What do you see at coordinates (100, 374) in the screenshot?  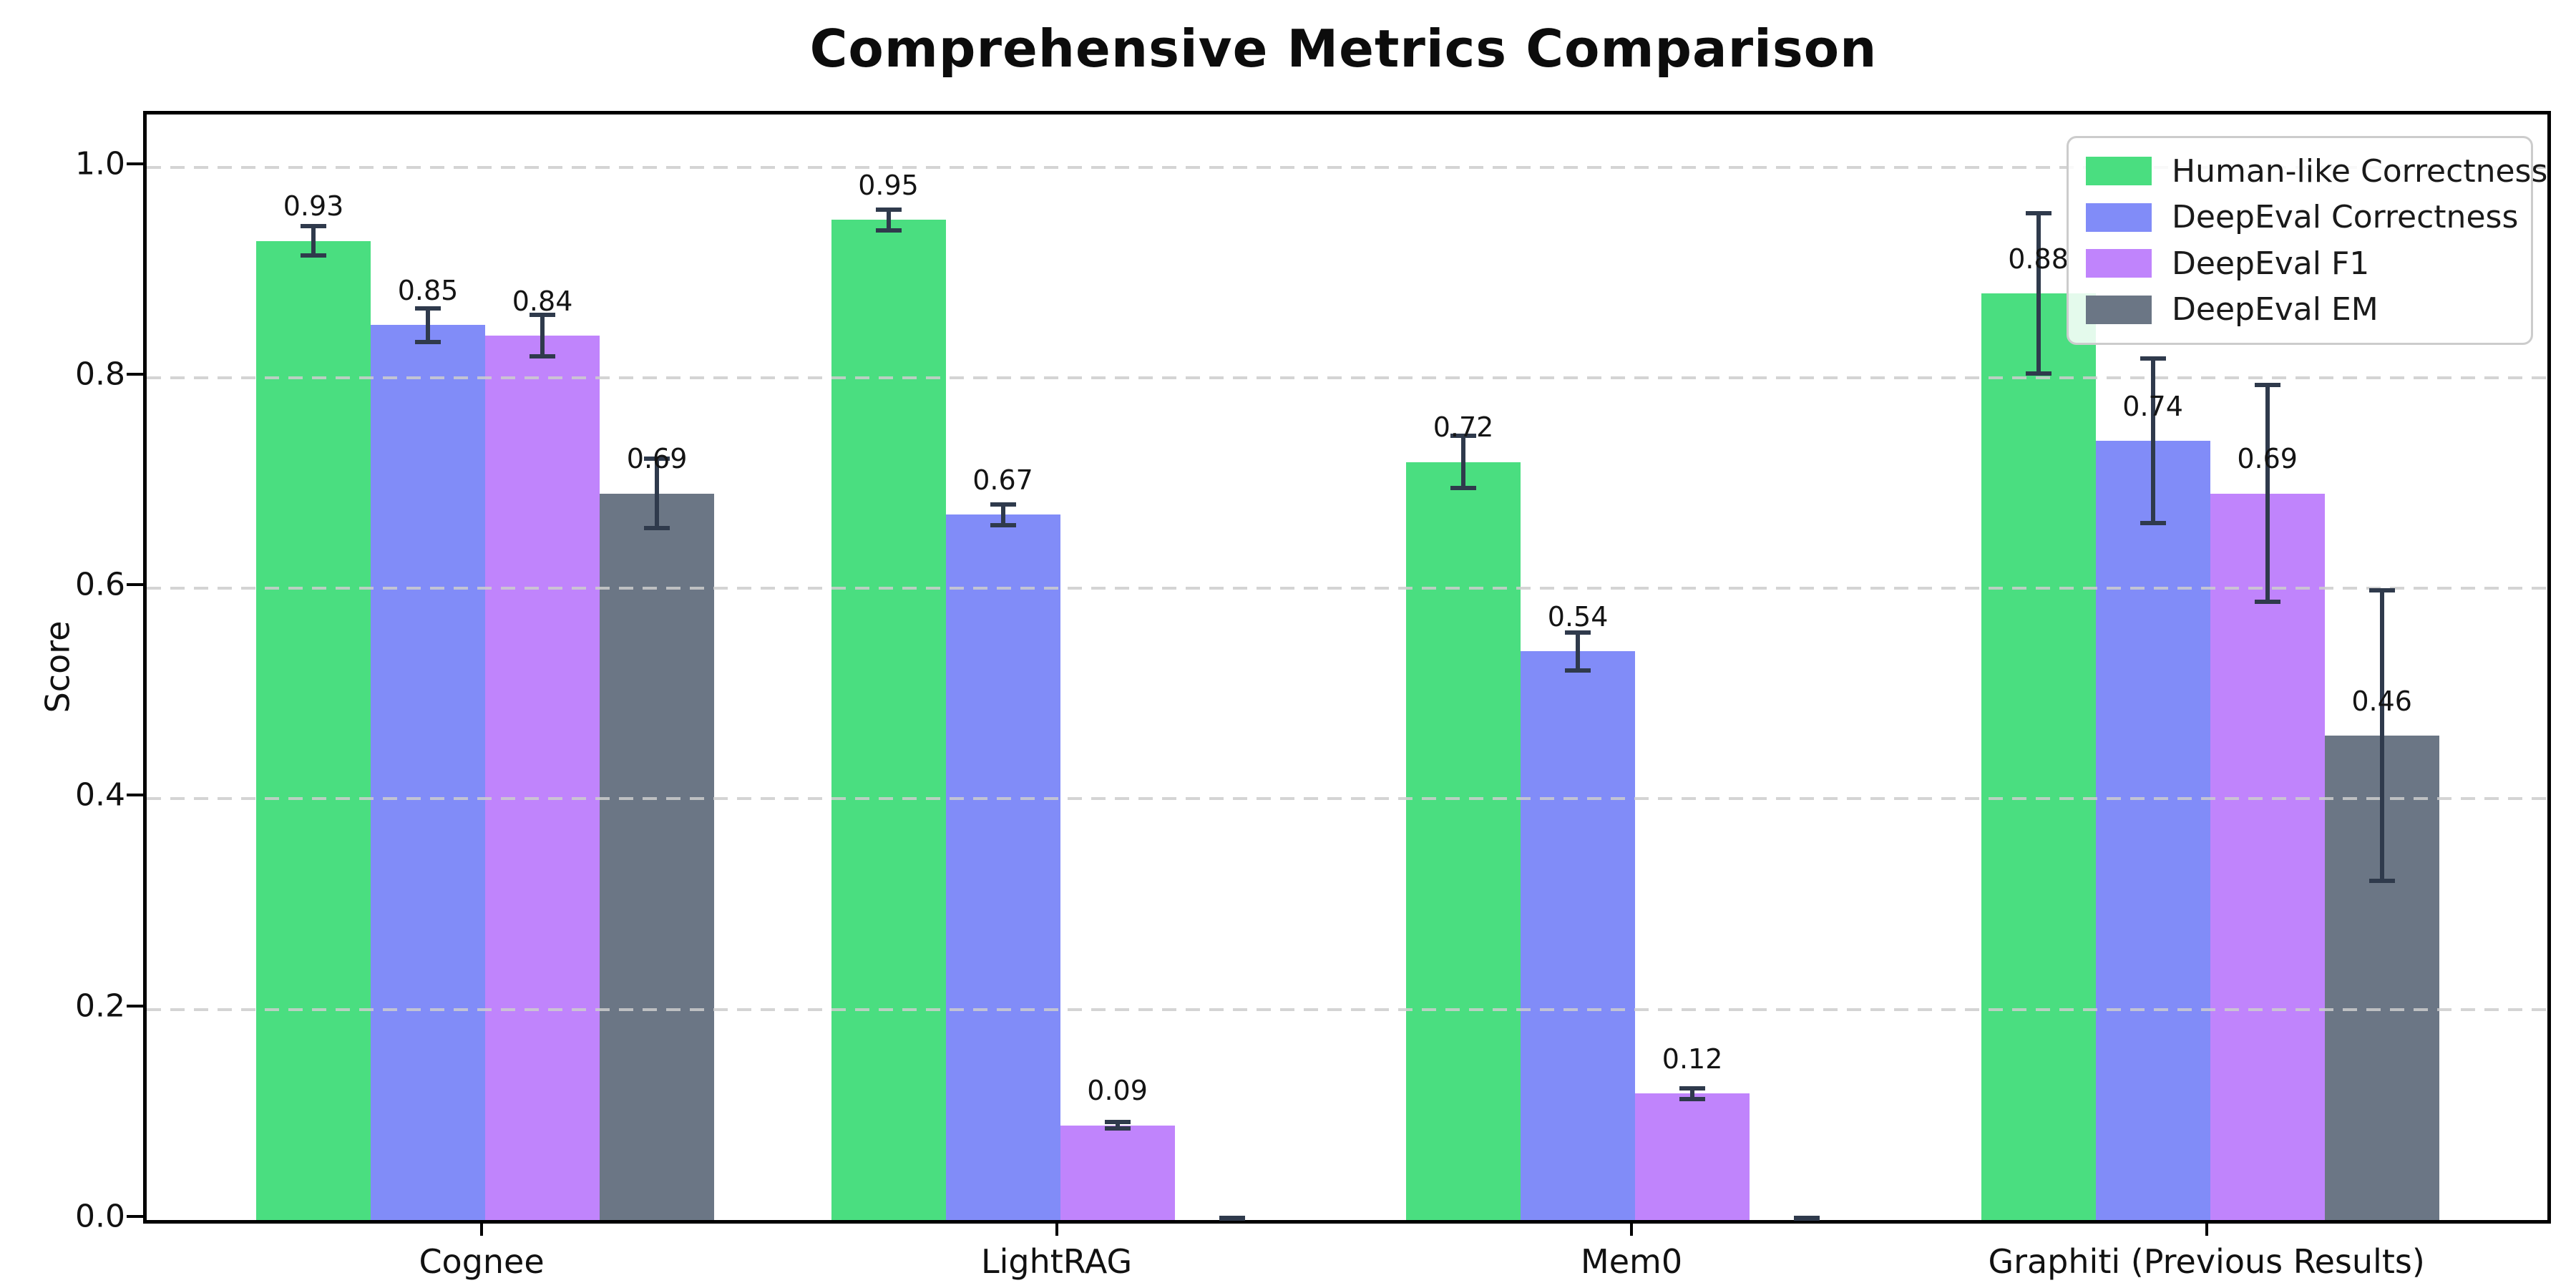 I see `y-tick-label-0.8: 0.8` at bounding box center [100, 374].